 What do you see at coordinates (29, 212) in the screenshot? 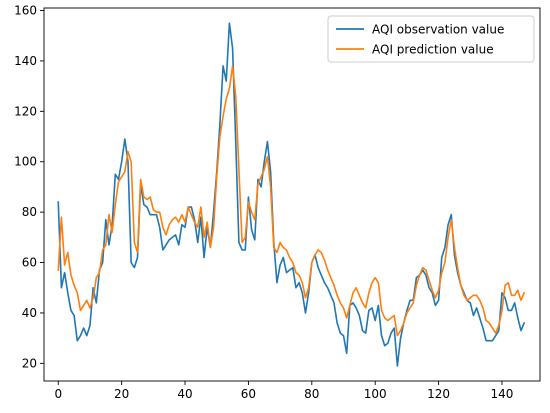
I see `y-tick-label: 80` at bounding box center [29, 212].